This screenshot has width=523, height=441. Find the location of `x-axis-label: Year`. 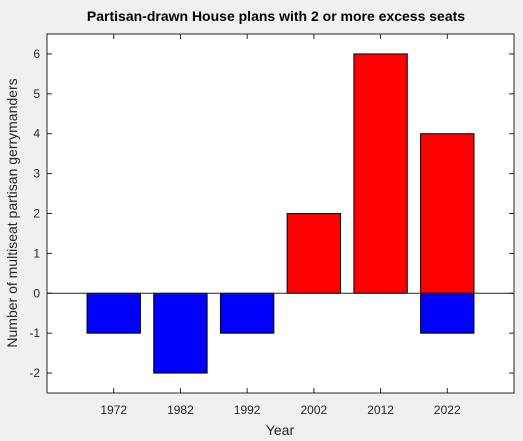

x-axis-label: Year is located at coordinates (280, 430).